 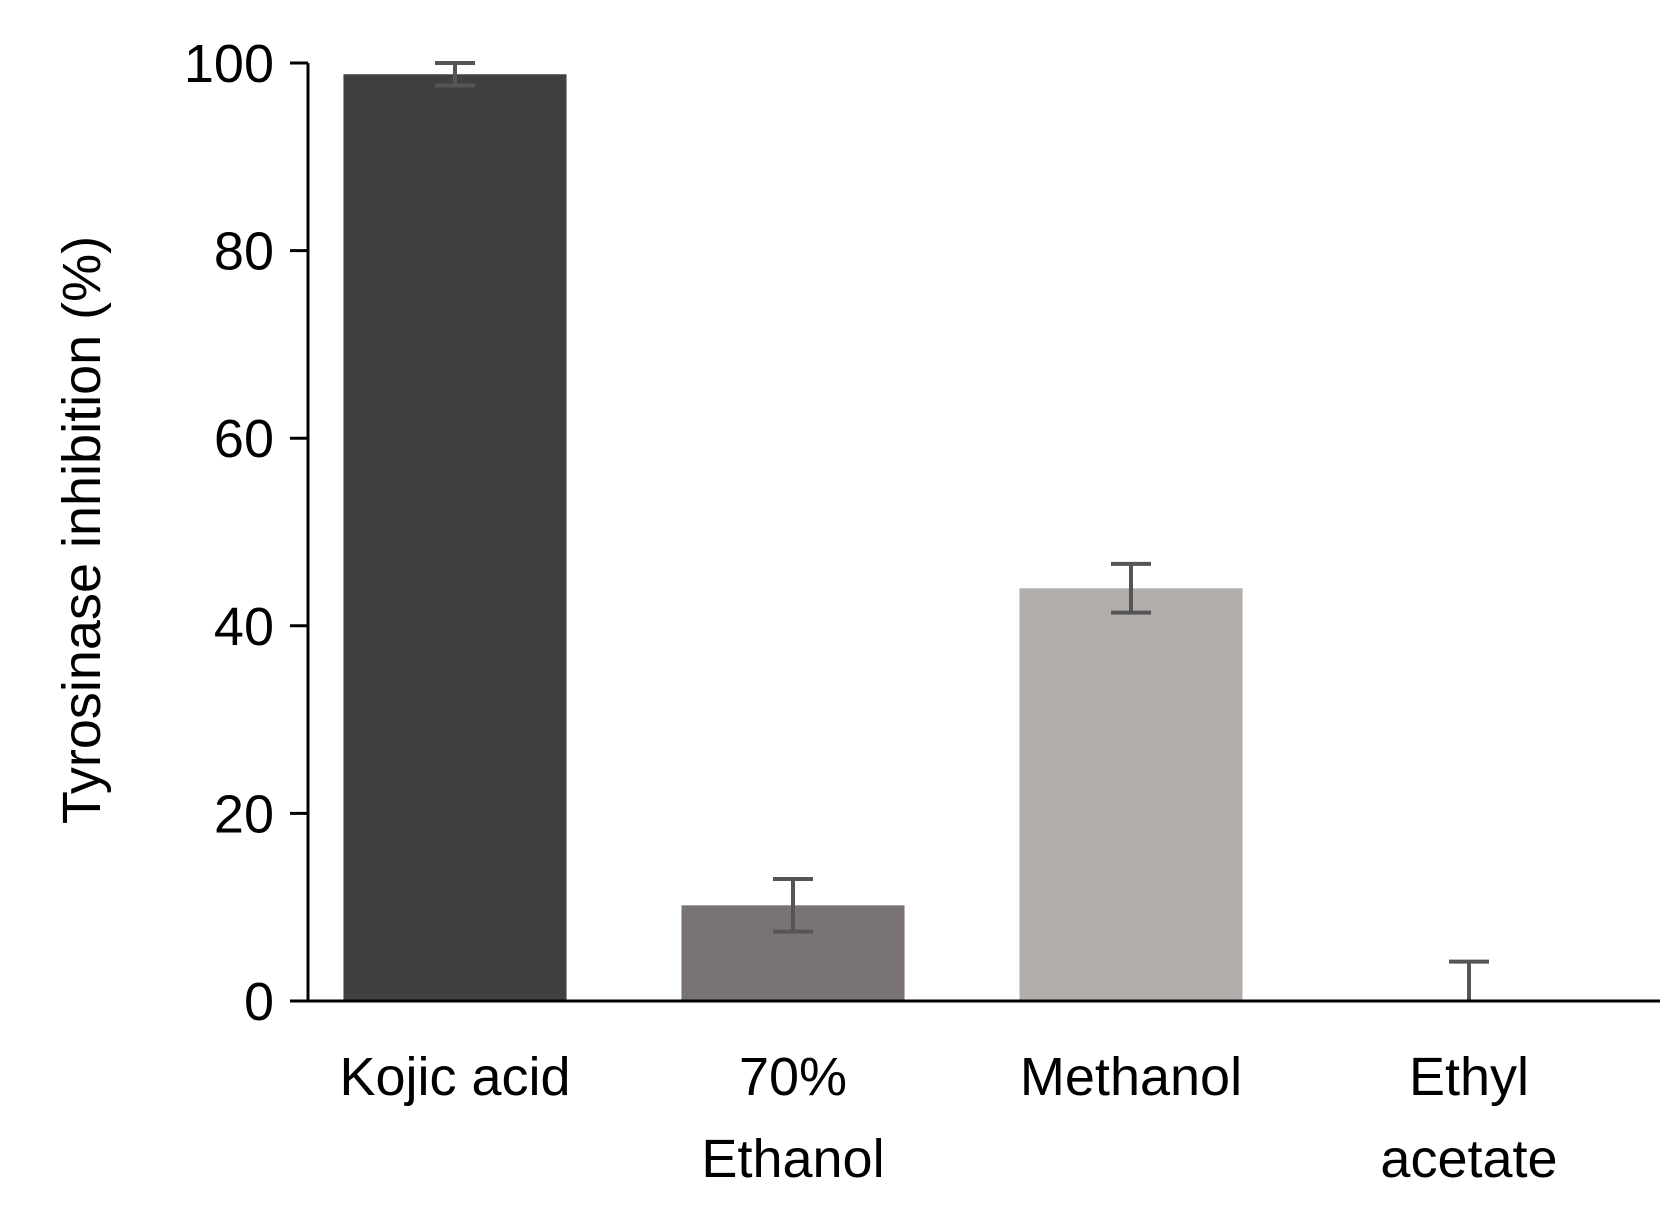 What do you see at coordinates (82, 530) in the screenshot?
I see `y-axis-title: Tyrosinase inhibition (%)` at bounding box center [82, 530].